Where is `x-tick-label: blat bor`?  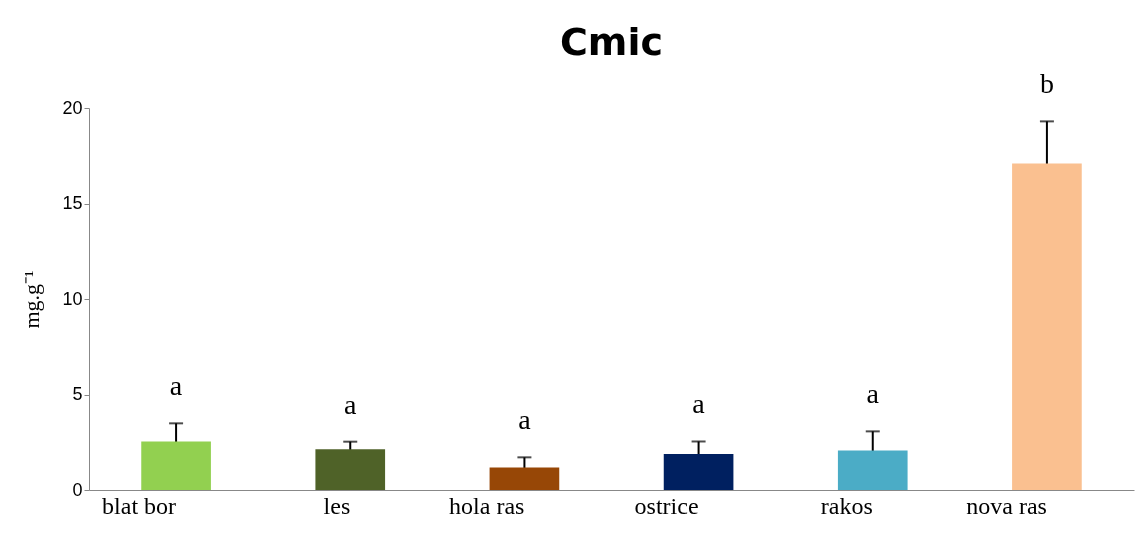 x-tick-label: blat bor is located at coordinates (139, 505).